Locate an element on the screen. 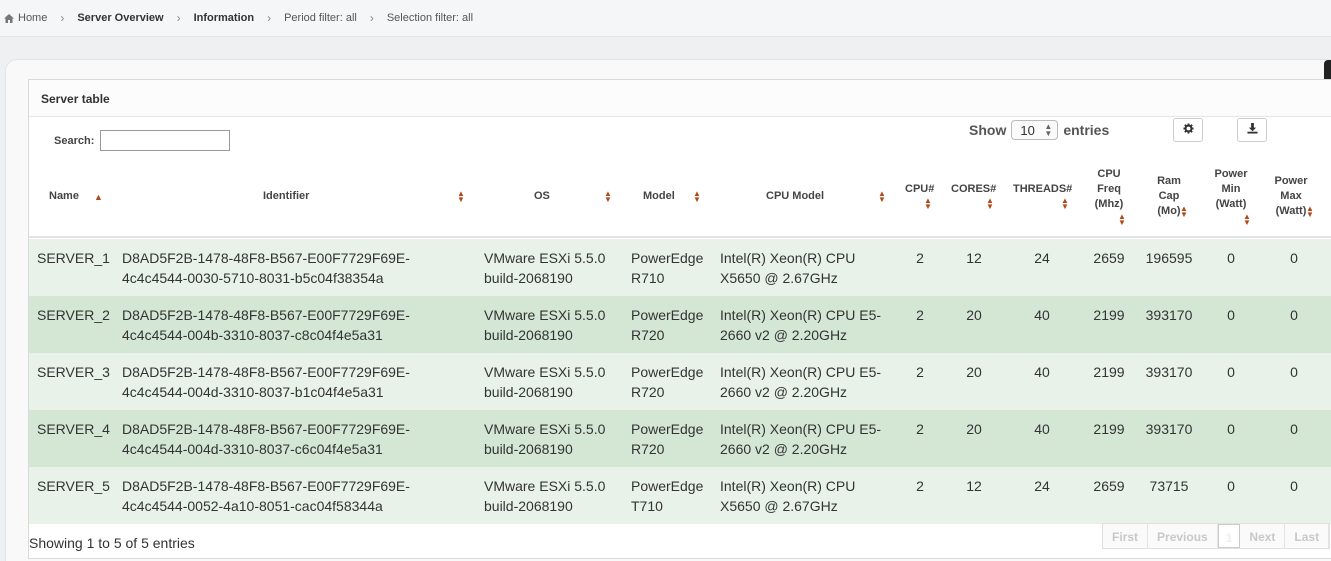 Image resolution: width=1331 pixels, height=561 pixels. gear-icon is located at coordinates (1188, 130).